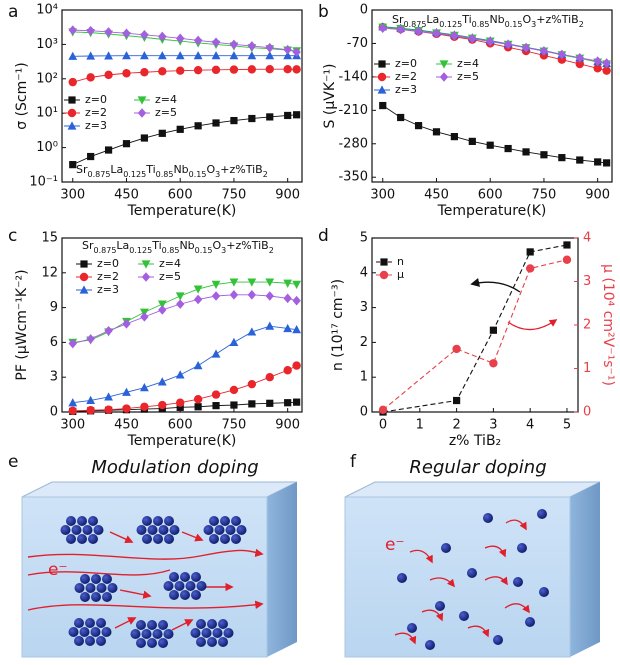 The width and height of the screenshot is (620, 665). What do you see at coordinates (174, 467) in the screenshot?
I see `diagram-title: Modulation doping` at bounding box center [174, 467].